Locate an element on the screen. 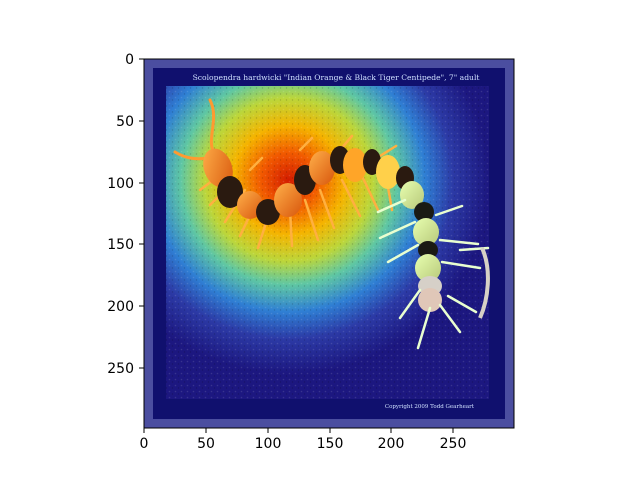 Image resolution: width=640 pixels, height=480 pixels. x-axis: 0 50 100 150 200 250 is located at coordinates (303, 440).